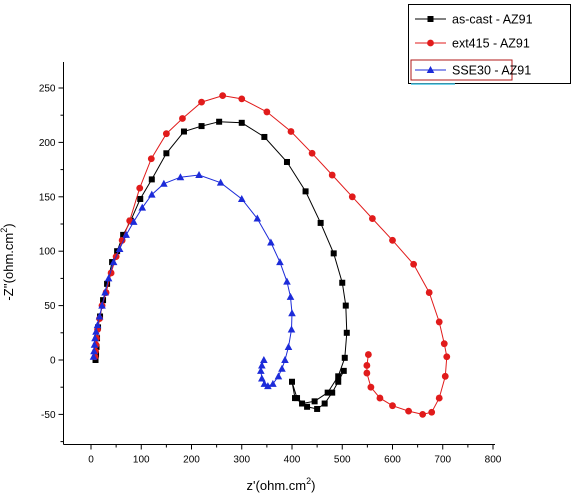  I want to click on x-axis-title-end: ), so click(313, 485).